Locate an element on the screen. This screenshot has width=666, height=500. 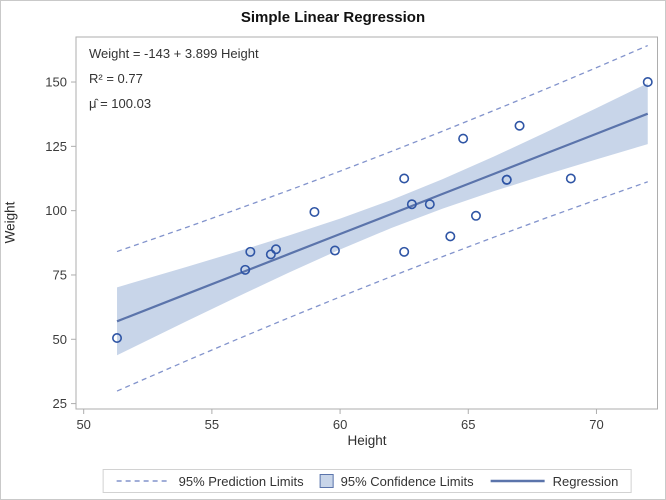
x-tick-label: 70 is located at coordinates (596, 424).